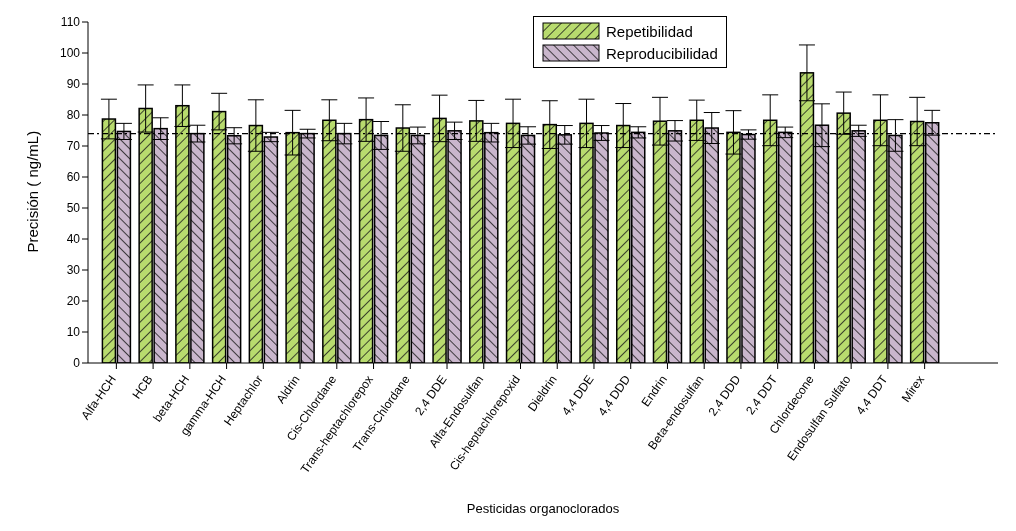 The width and height of the screenshot is (1016, 531). What do you see at coordinates (543, 508) in the screenshot?
I see `x-axis-title: Pesticidas organoclorados` at bounding box center [543, 508].